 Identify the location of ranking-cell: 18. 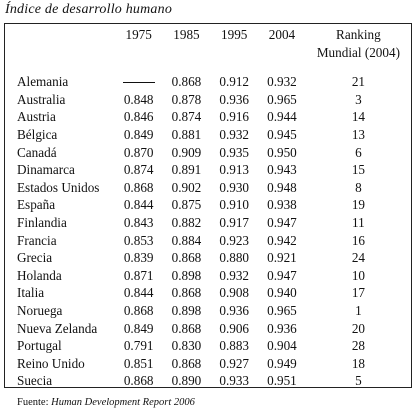
(358, 363).